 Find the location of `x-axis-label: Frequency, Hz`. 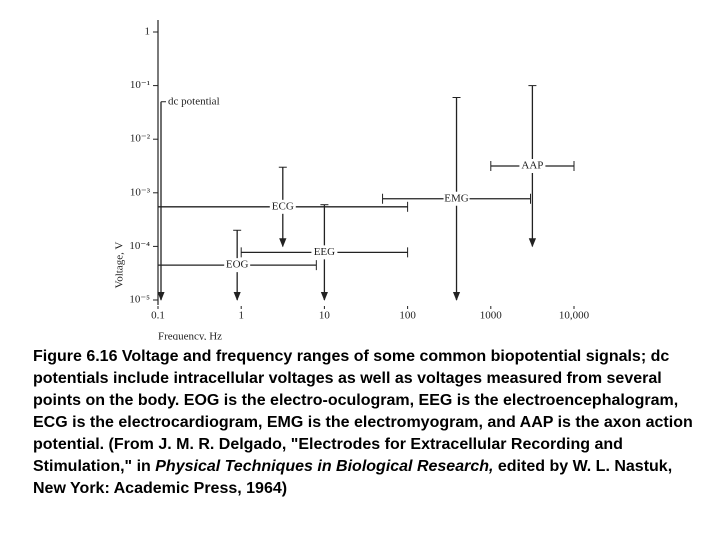

x-axis-label: Frequency, Hz is located at coordinates (190, 335).